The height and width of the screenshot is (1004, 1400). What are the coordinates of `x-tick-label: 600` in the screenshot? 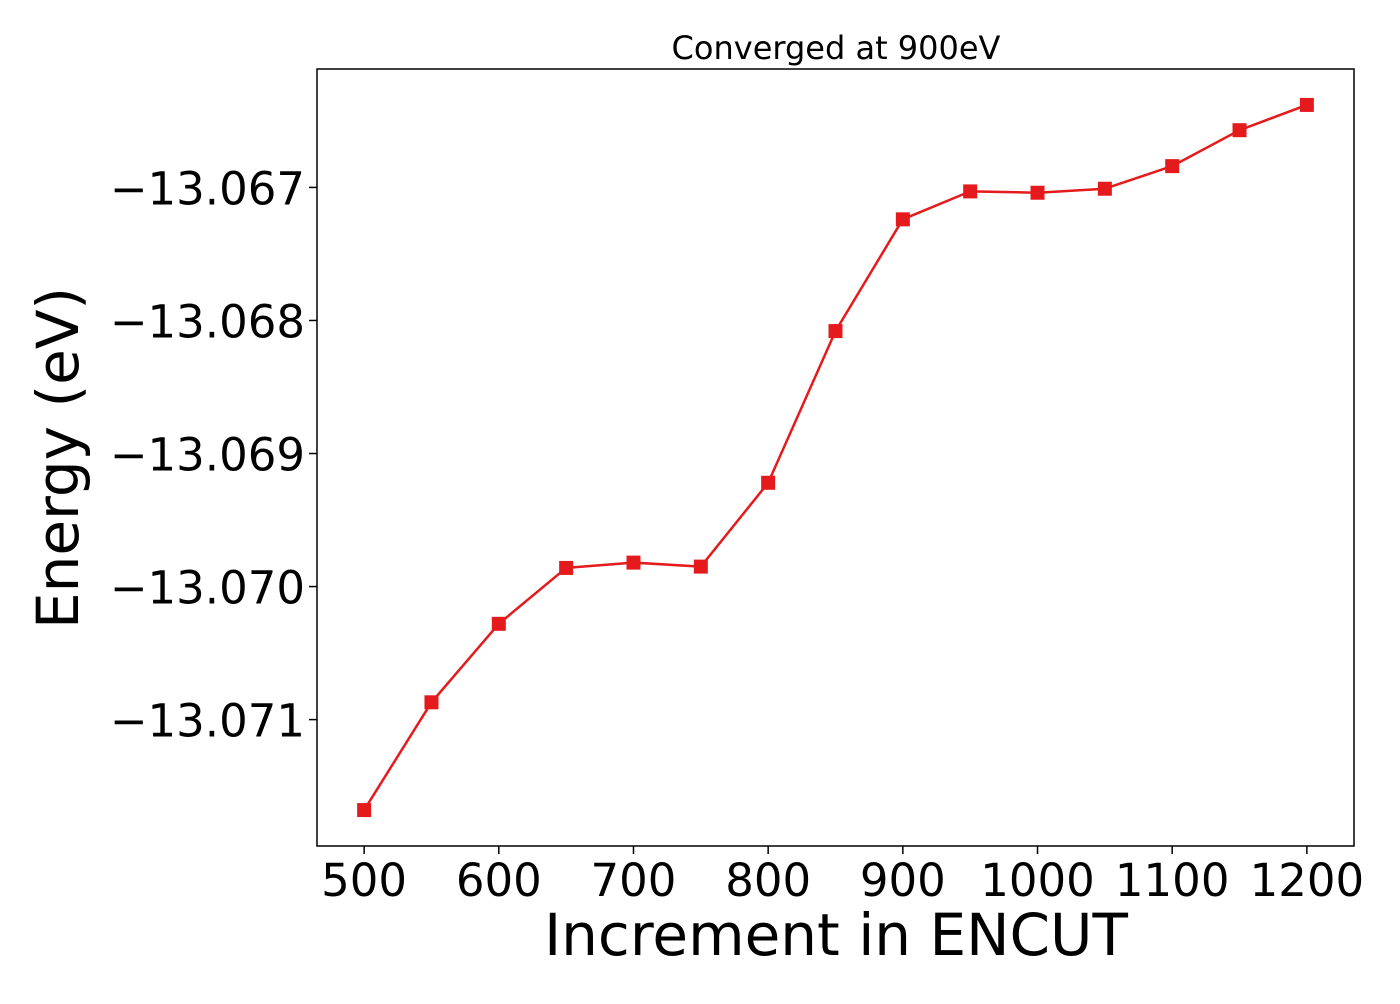 It's located at (499, 880).